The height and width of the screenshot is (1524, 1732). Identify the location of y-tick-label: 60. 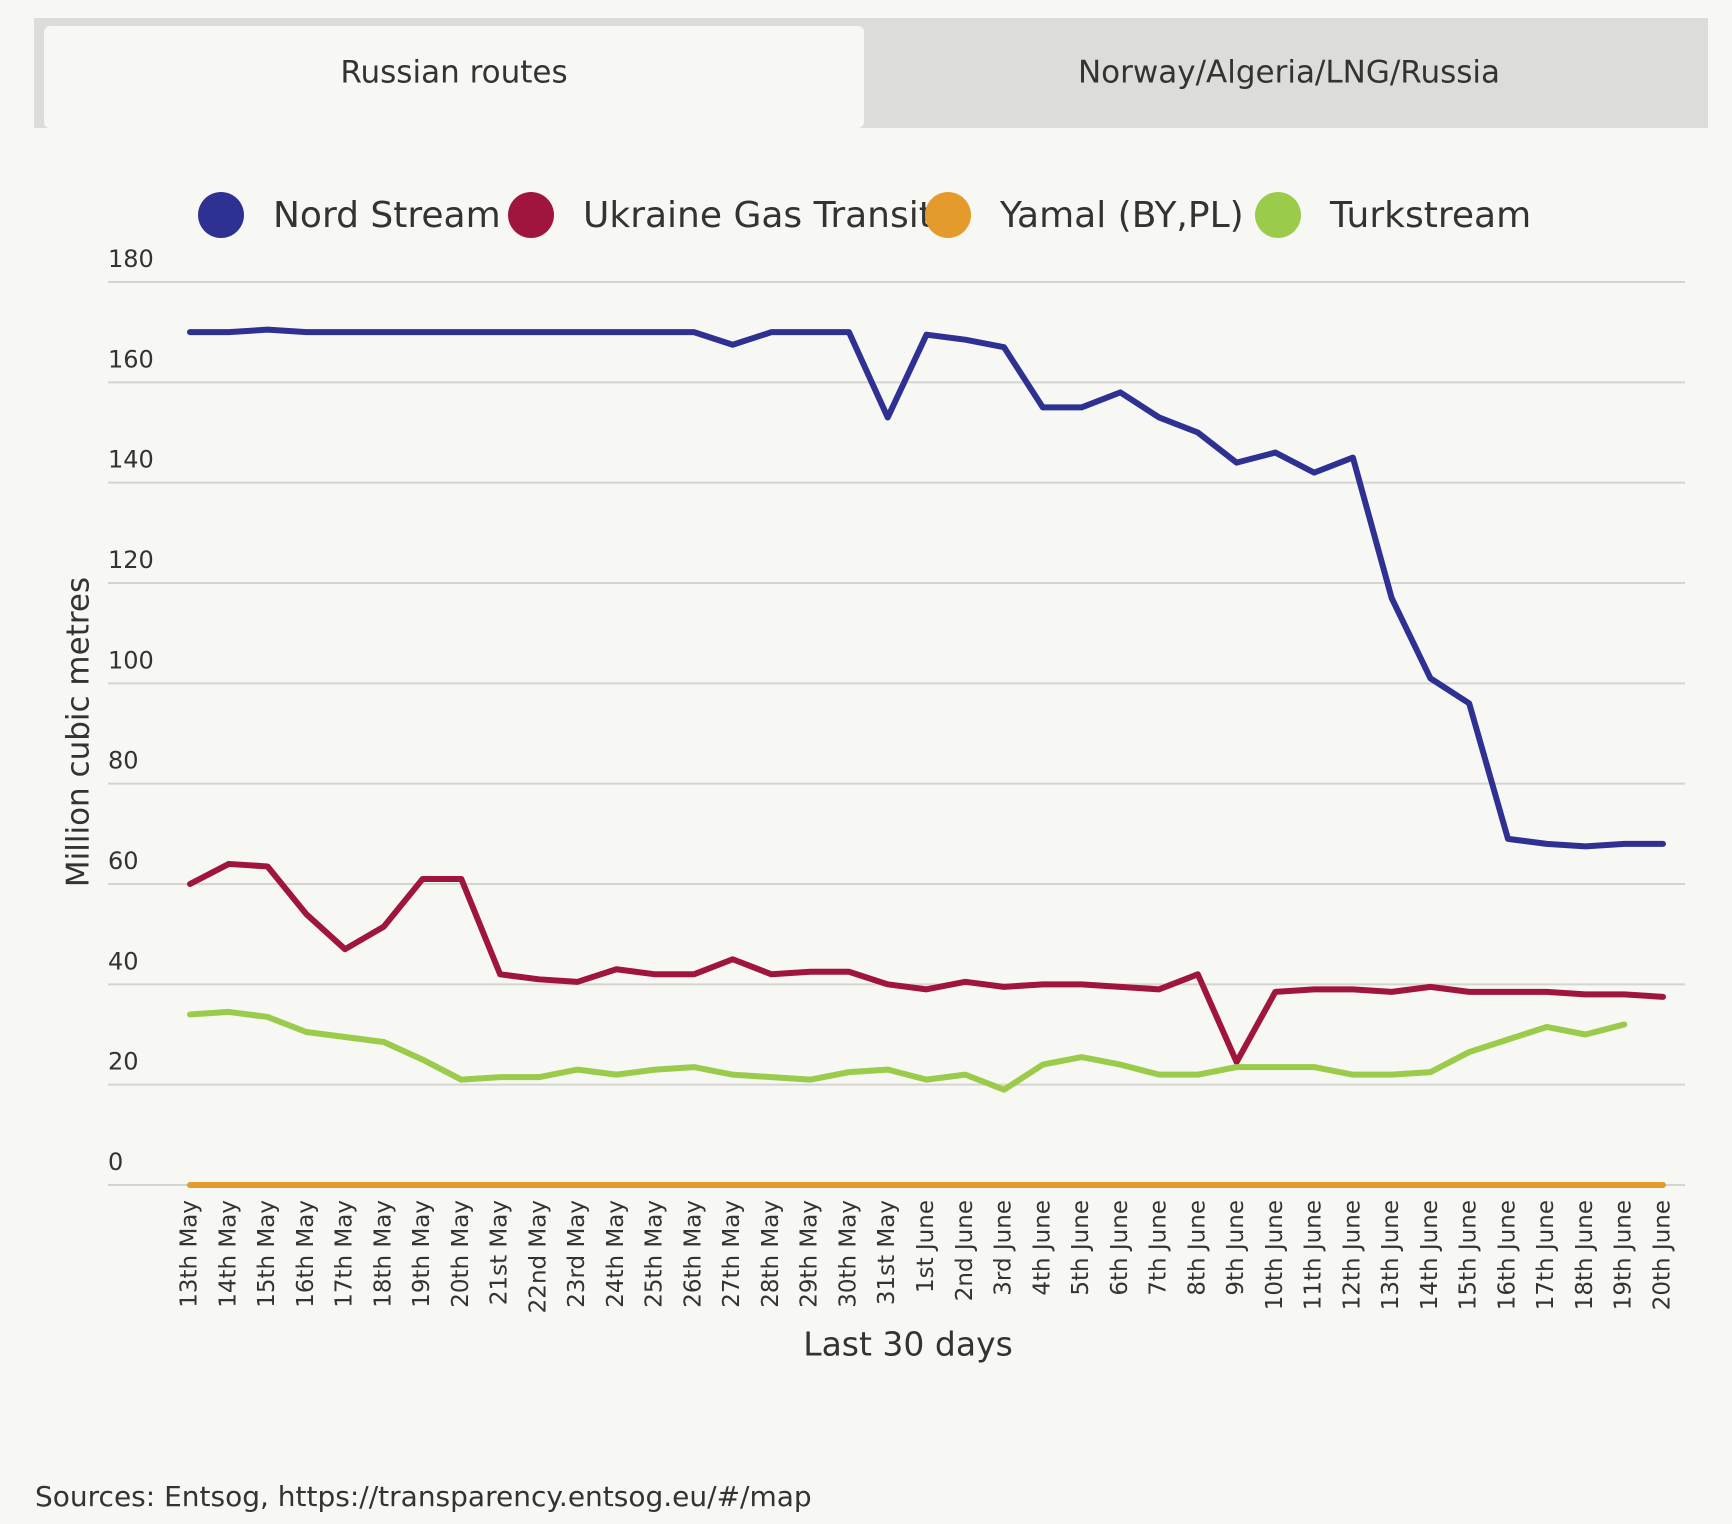
(123, 861).